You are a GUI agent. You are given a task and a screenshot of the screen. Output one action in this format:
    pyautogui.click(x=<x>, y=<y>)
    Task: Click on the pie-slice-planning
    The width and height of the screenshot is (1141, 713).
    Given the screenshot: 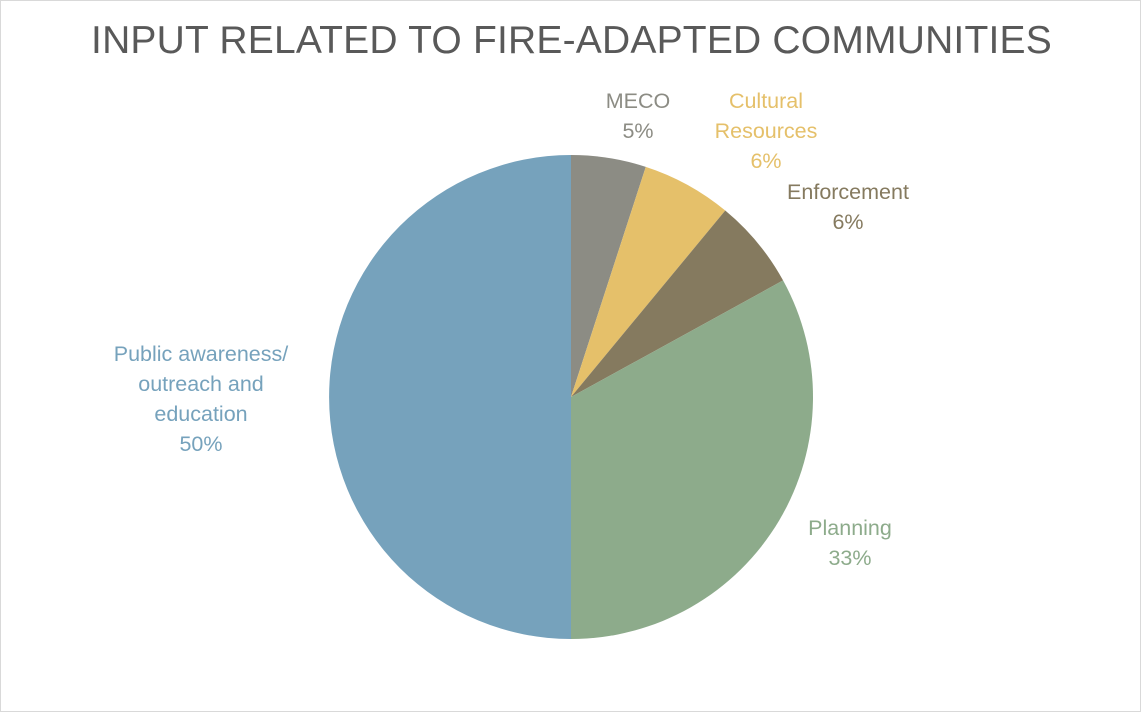 What is the action you would take?
    pyautogui.click(x=692, y=459)
    